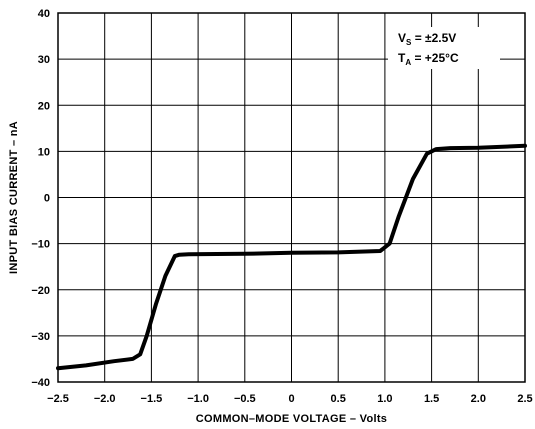 The width and height of the screenshot is (535, 429). Describe the element at coordinates (44, 152) in the screenshot. I see `y-tick-label: 10` at that location.